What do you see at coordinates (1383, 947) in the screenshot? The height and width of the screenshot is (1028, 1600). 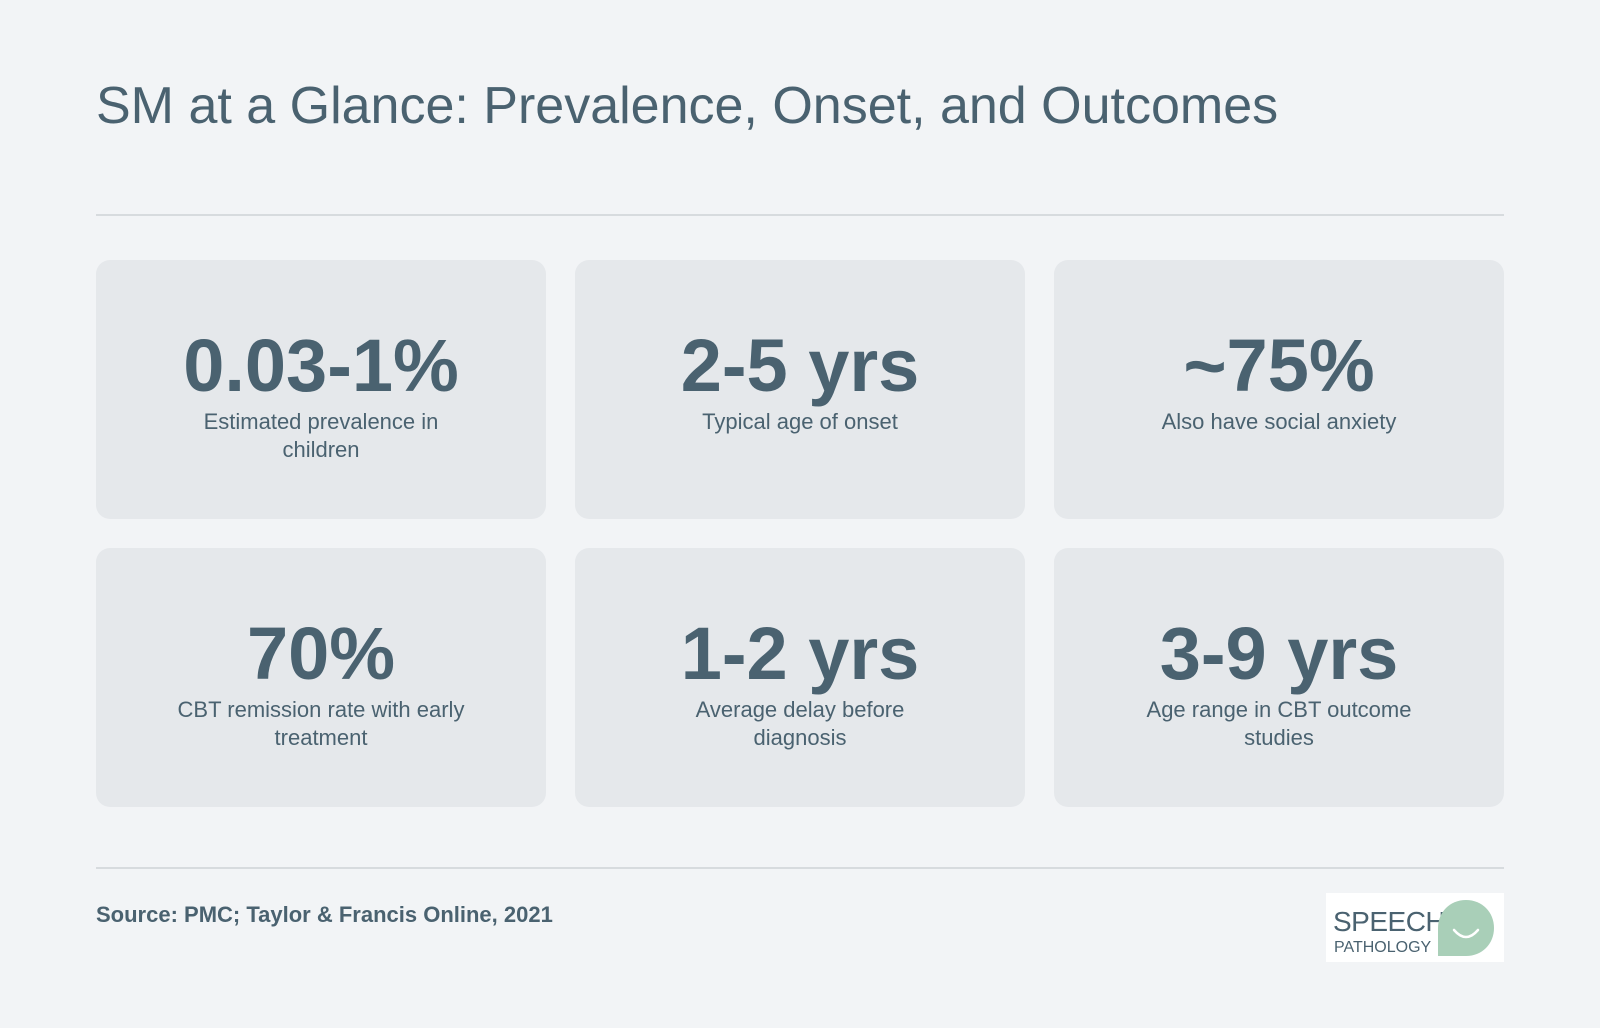 I see `logo-text-pathology: PATHOLOGY` at bounding box center [1383, 947].